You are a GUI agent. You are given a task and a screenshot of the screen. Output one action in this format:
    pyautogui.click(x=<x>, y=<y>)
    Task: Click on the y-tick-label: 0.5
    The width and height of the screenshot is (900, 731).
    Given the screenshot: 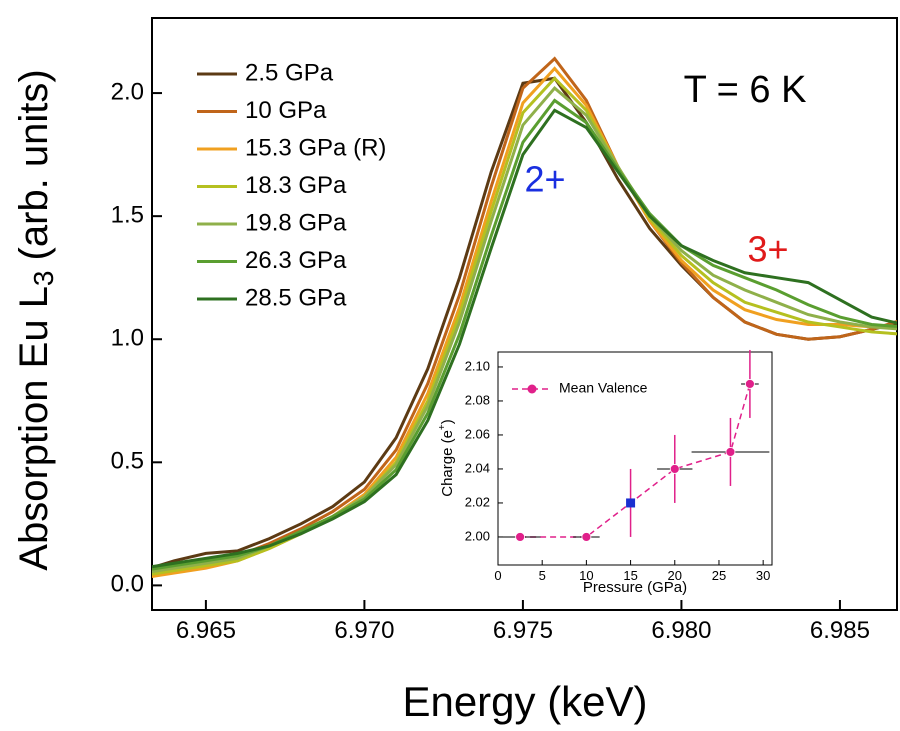 What is the action you would take?
    pyautogui.click(x=127, y=461)
    